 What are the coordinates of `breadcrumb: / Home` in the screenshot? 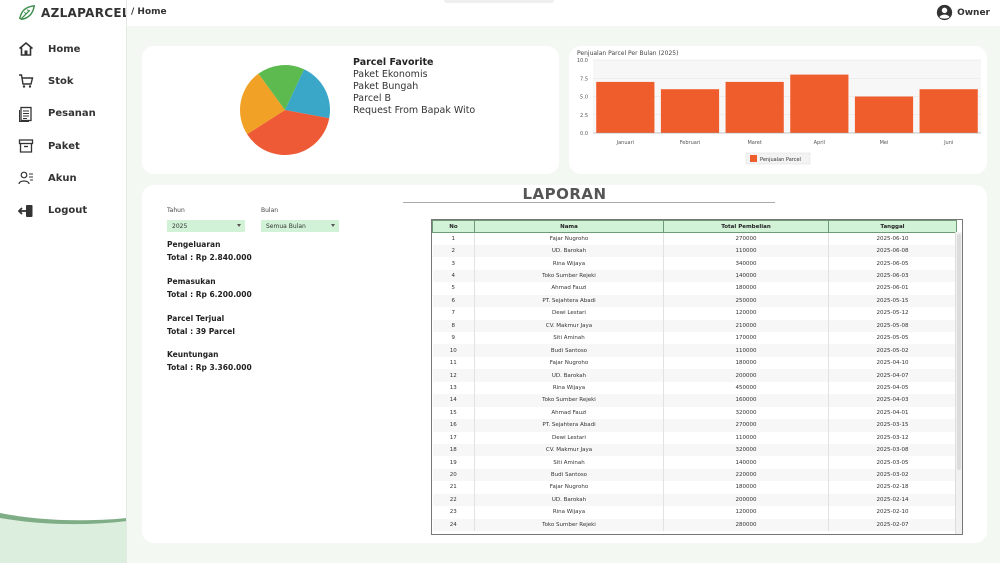 It's located at (149, 12).